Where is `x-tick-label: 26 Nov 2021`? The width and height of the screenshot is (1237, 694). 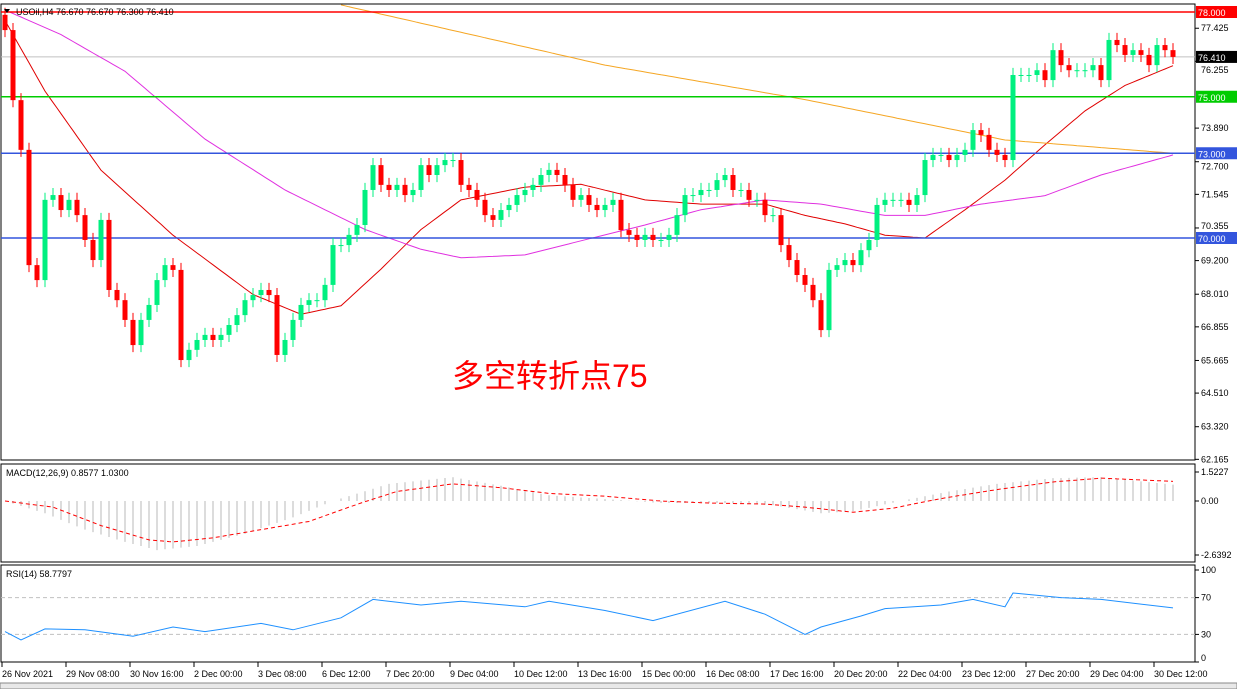 x-tick-label: 26 Nov 2021 is located at coordinates (27, 674).